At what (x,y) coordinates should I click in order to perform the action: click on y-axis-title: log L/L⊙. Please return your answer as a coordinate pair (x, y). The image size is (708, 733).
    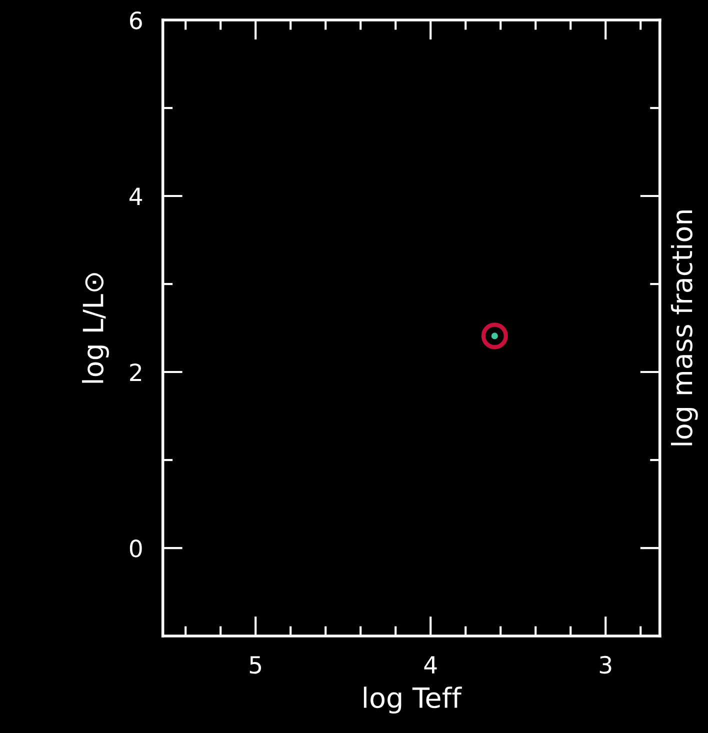
    Looking at the image, I should click on (95, 328).